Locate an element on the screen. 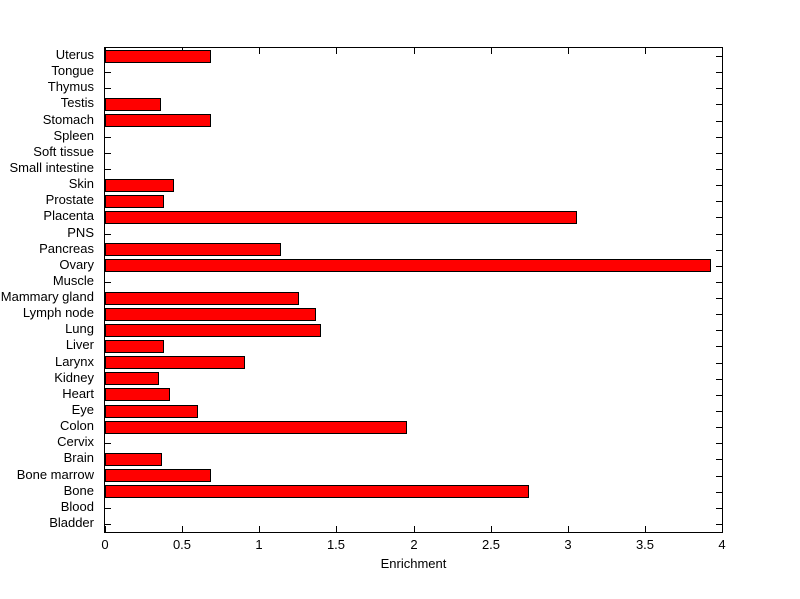  y-tick-label-tongue: Tongue is located at coordinates (72, 70).